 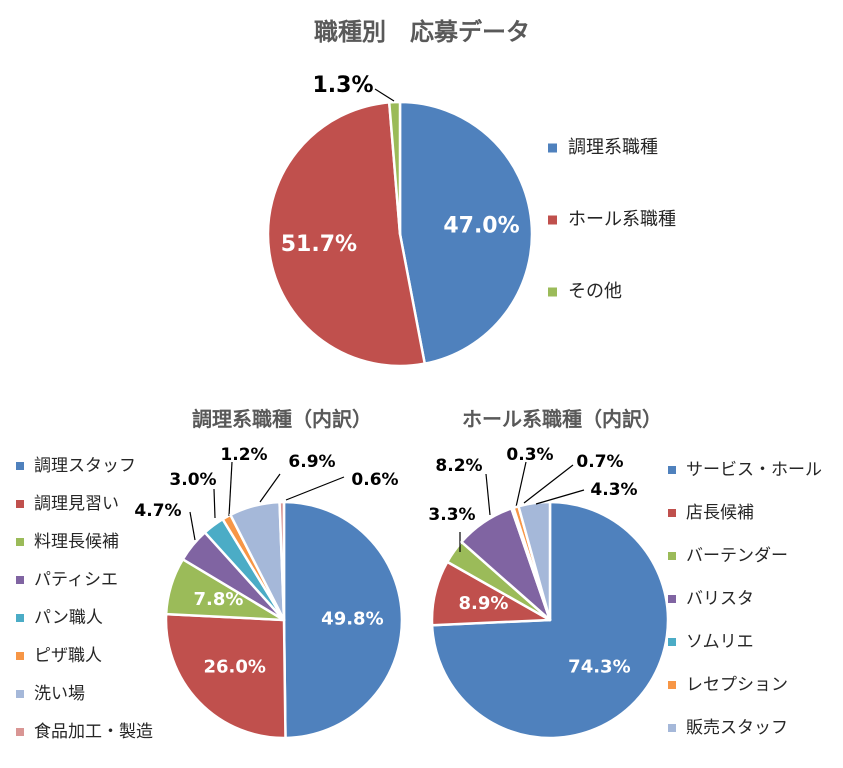 What do you see at coordinates (76, 580) in the screenshot?
I see `legend-1-label-3: パティシエ` at bounding box center [76, 580].